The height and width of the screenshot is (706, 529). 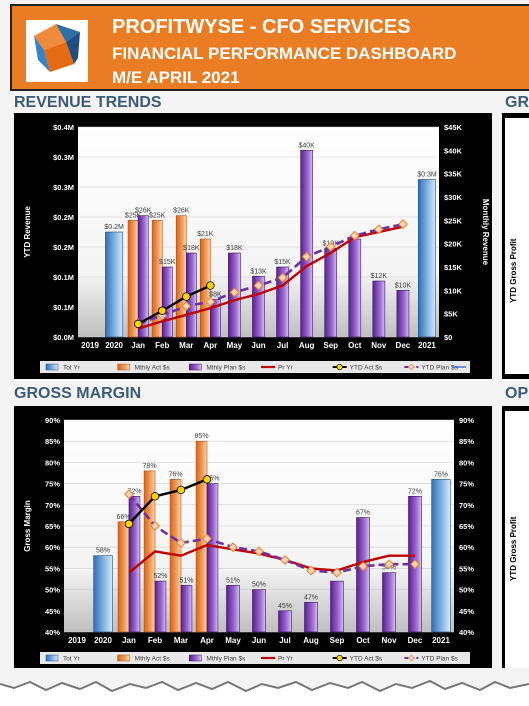 What do you see at coordinates (234, 292) in the screenshot?
I see `rev-point-ytd-plan-may` at bounding box center [234, 292].